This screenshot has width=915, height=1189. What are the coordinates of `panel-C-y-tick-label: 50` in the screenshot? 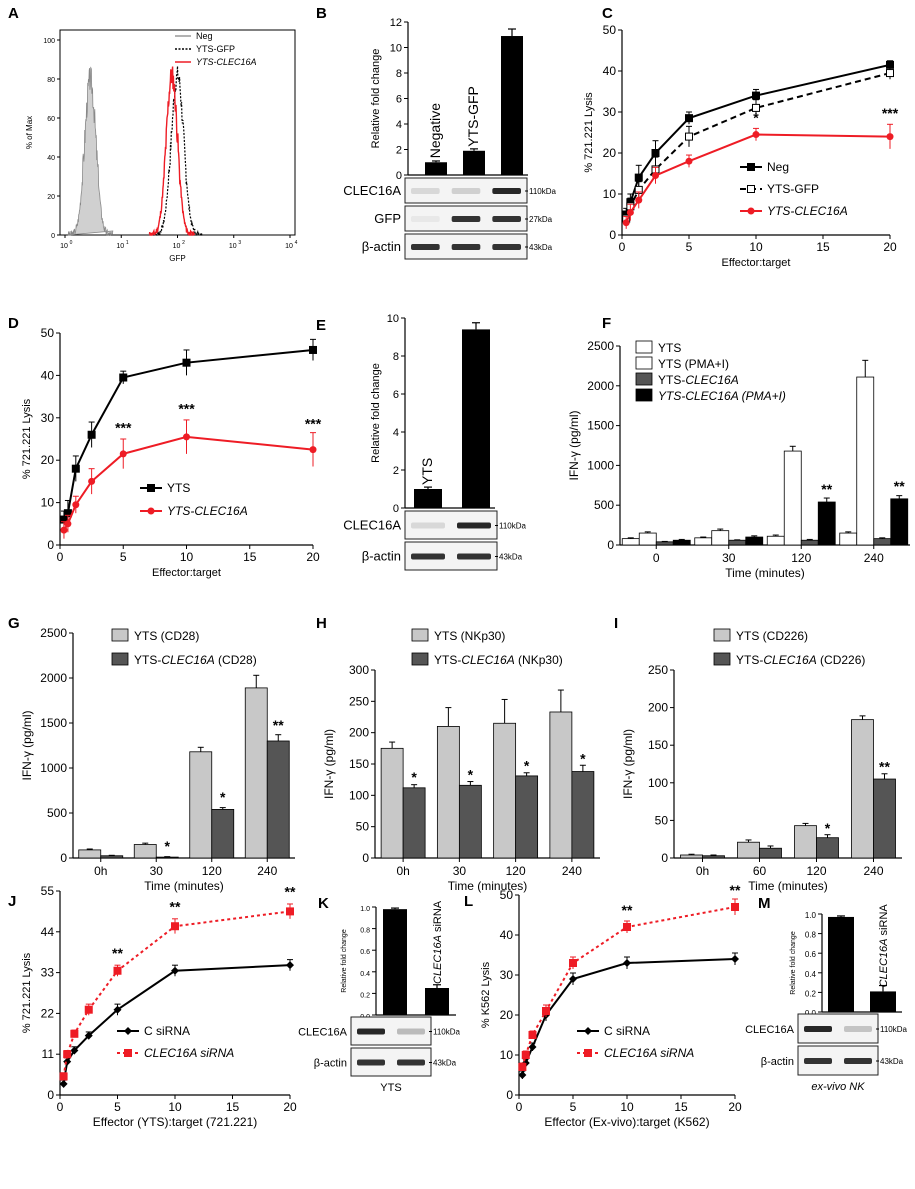 It's located at (610, 30).